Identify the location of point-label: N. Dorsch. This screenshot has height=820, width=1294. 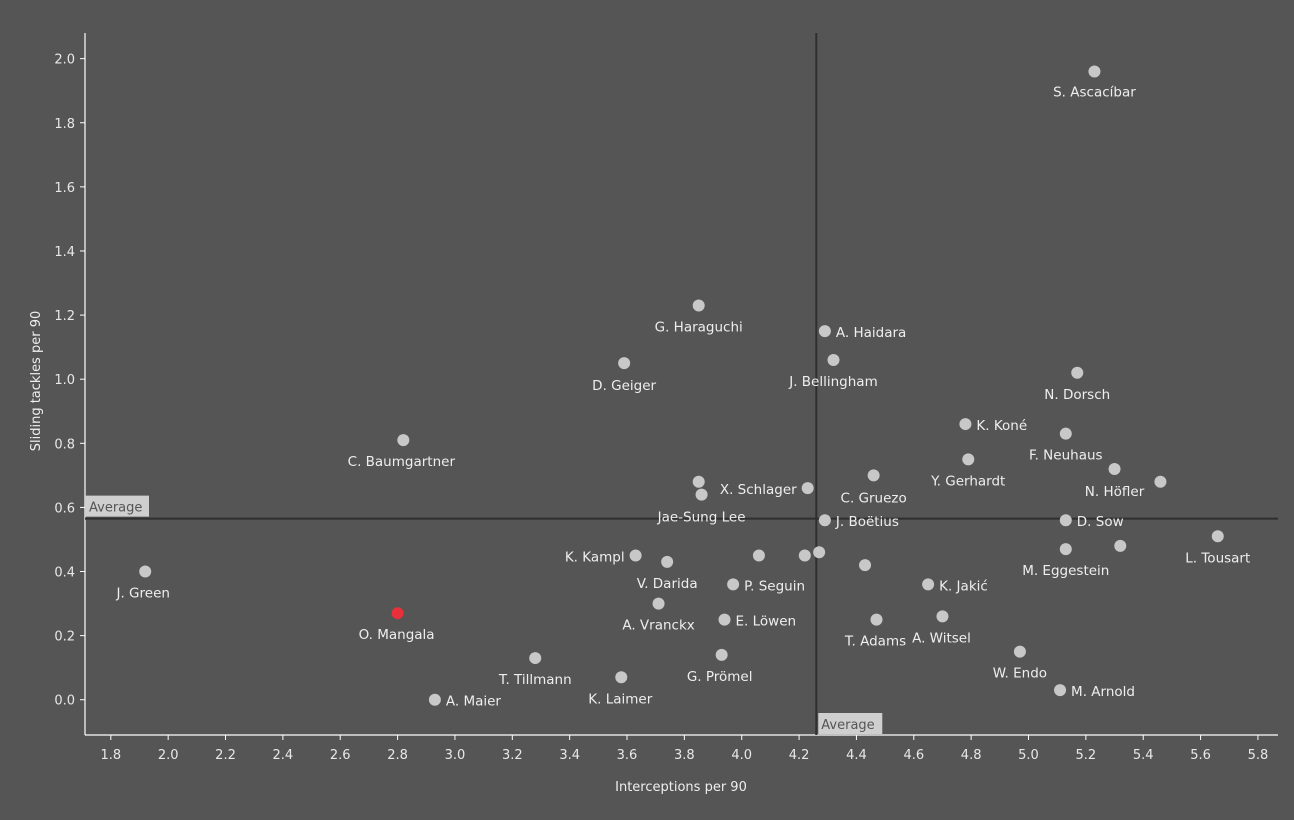
(1077, 395).